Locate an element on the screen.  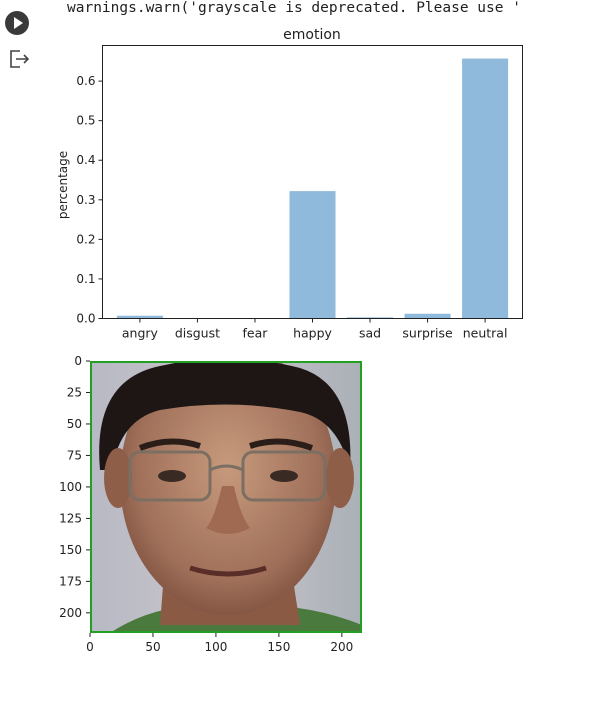
image-y-tick-label: 200 is located at coordinates (70, 613).